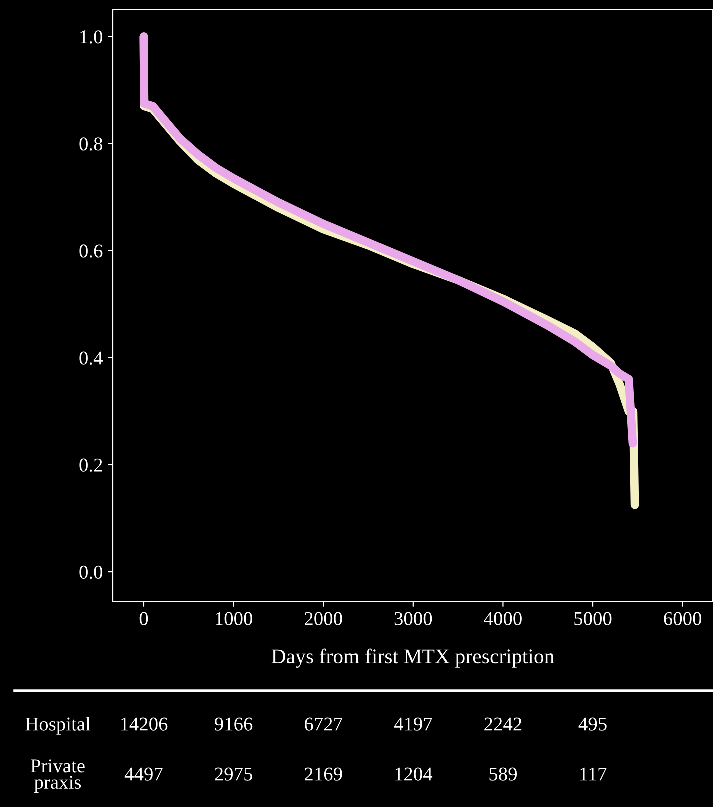 This screenshot has width=713, height=807. I want to click on y-tick-label: 0.4, so click(91, 358).